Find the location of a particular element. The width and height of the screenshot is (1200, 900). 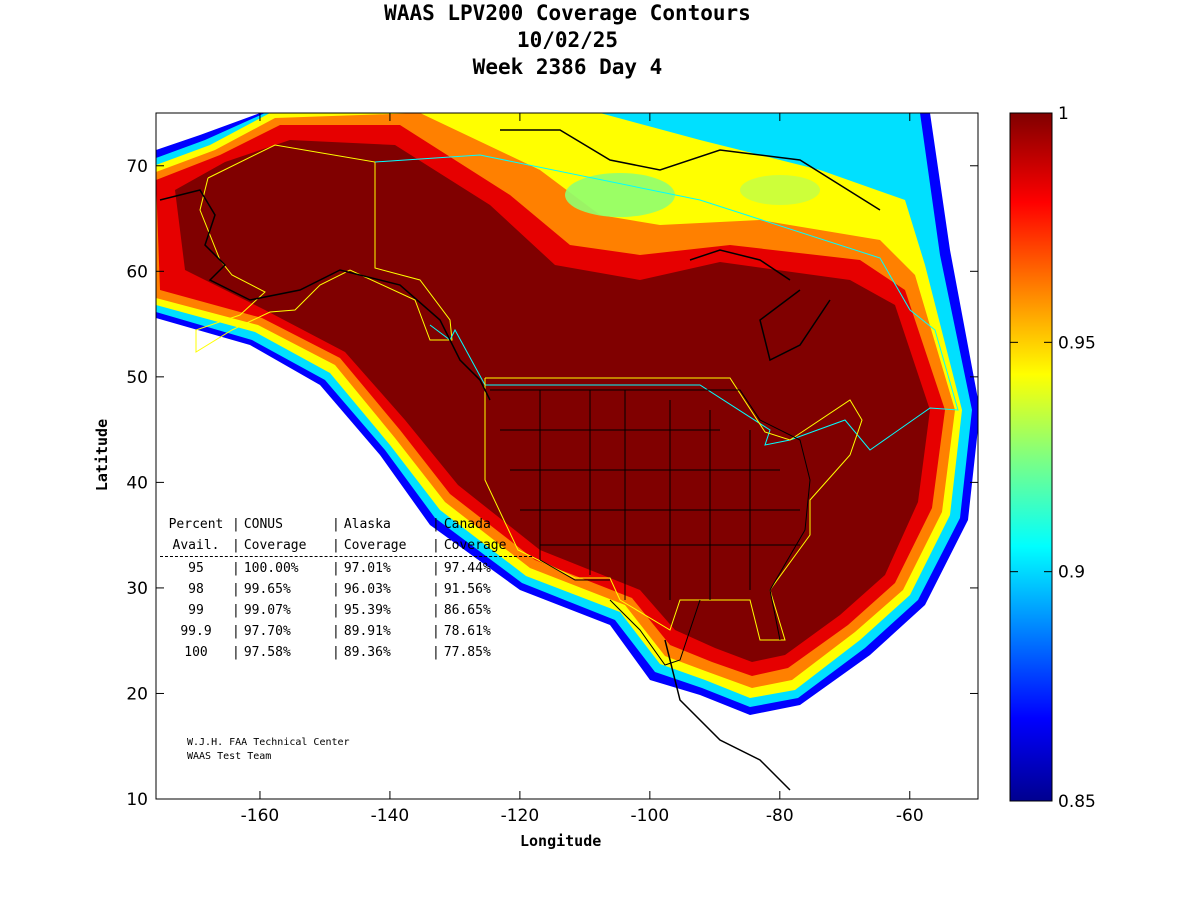

x-tick-label: -60 is located at coordinates (910, 816).